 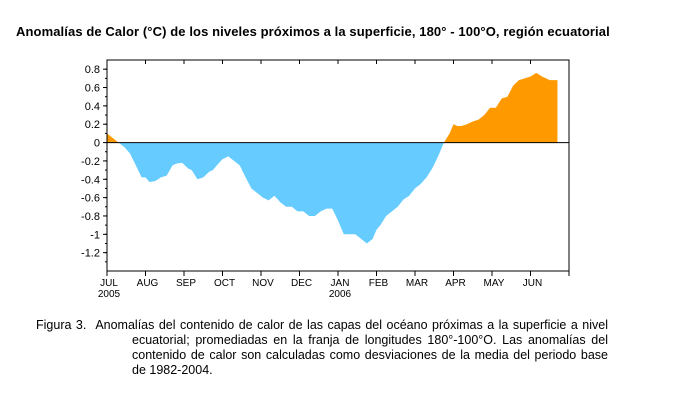 I want to click on x-tick-label: APR, so click(x=455, y=283).